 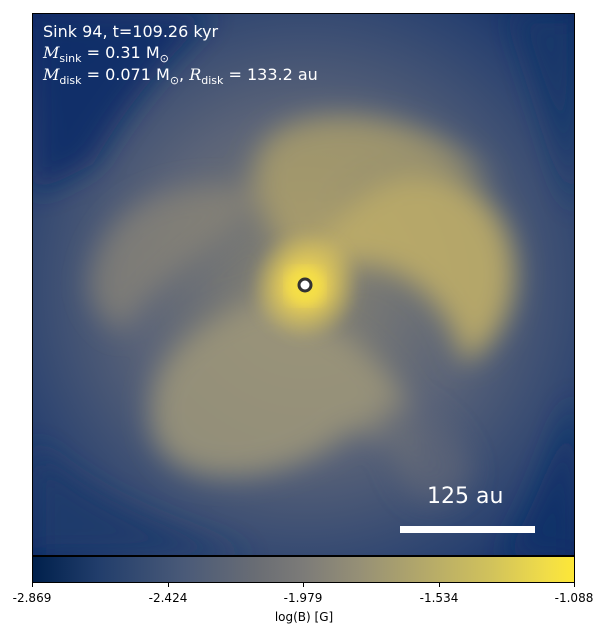 What do you see at coordinates (174, 81) in the screenshot?
I see `mdisk-msun-symbol: ⊙` at bounding box center [174, 81].